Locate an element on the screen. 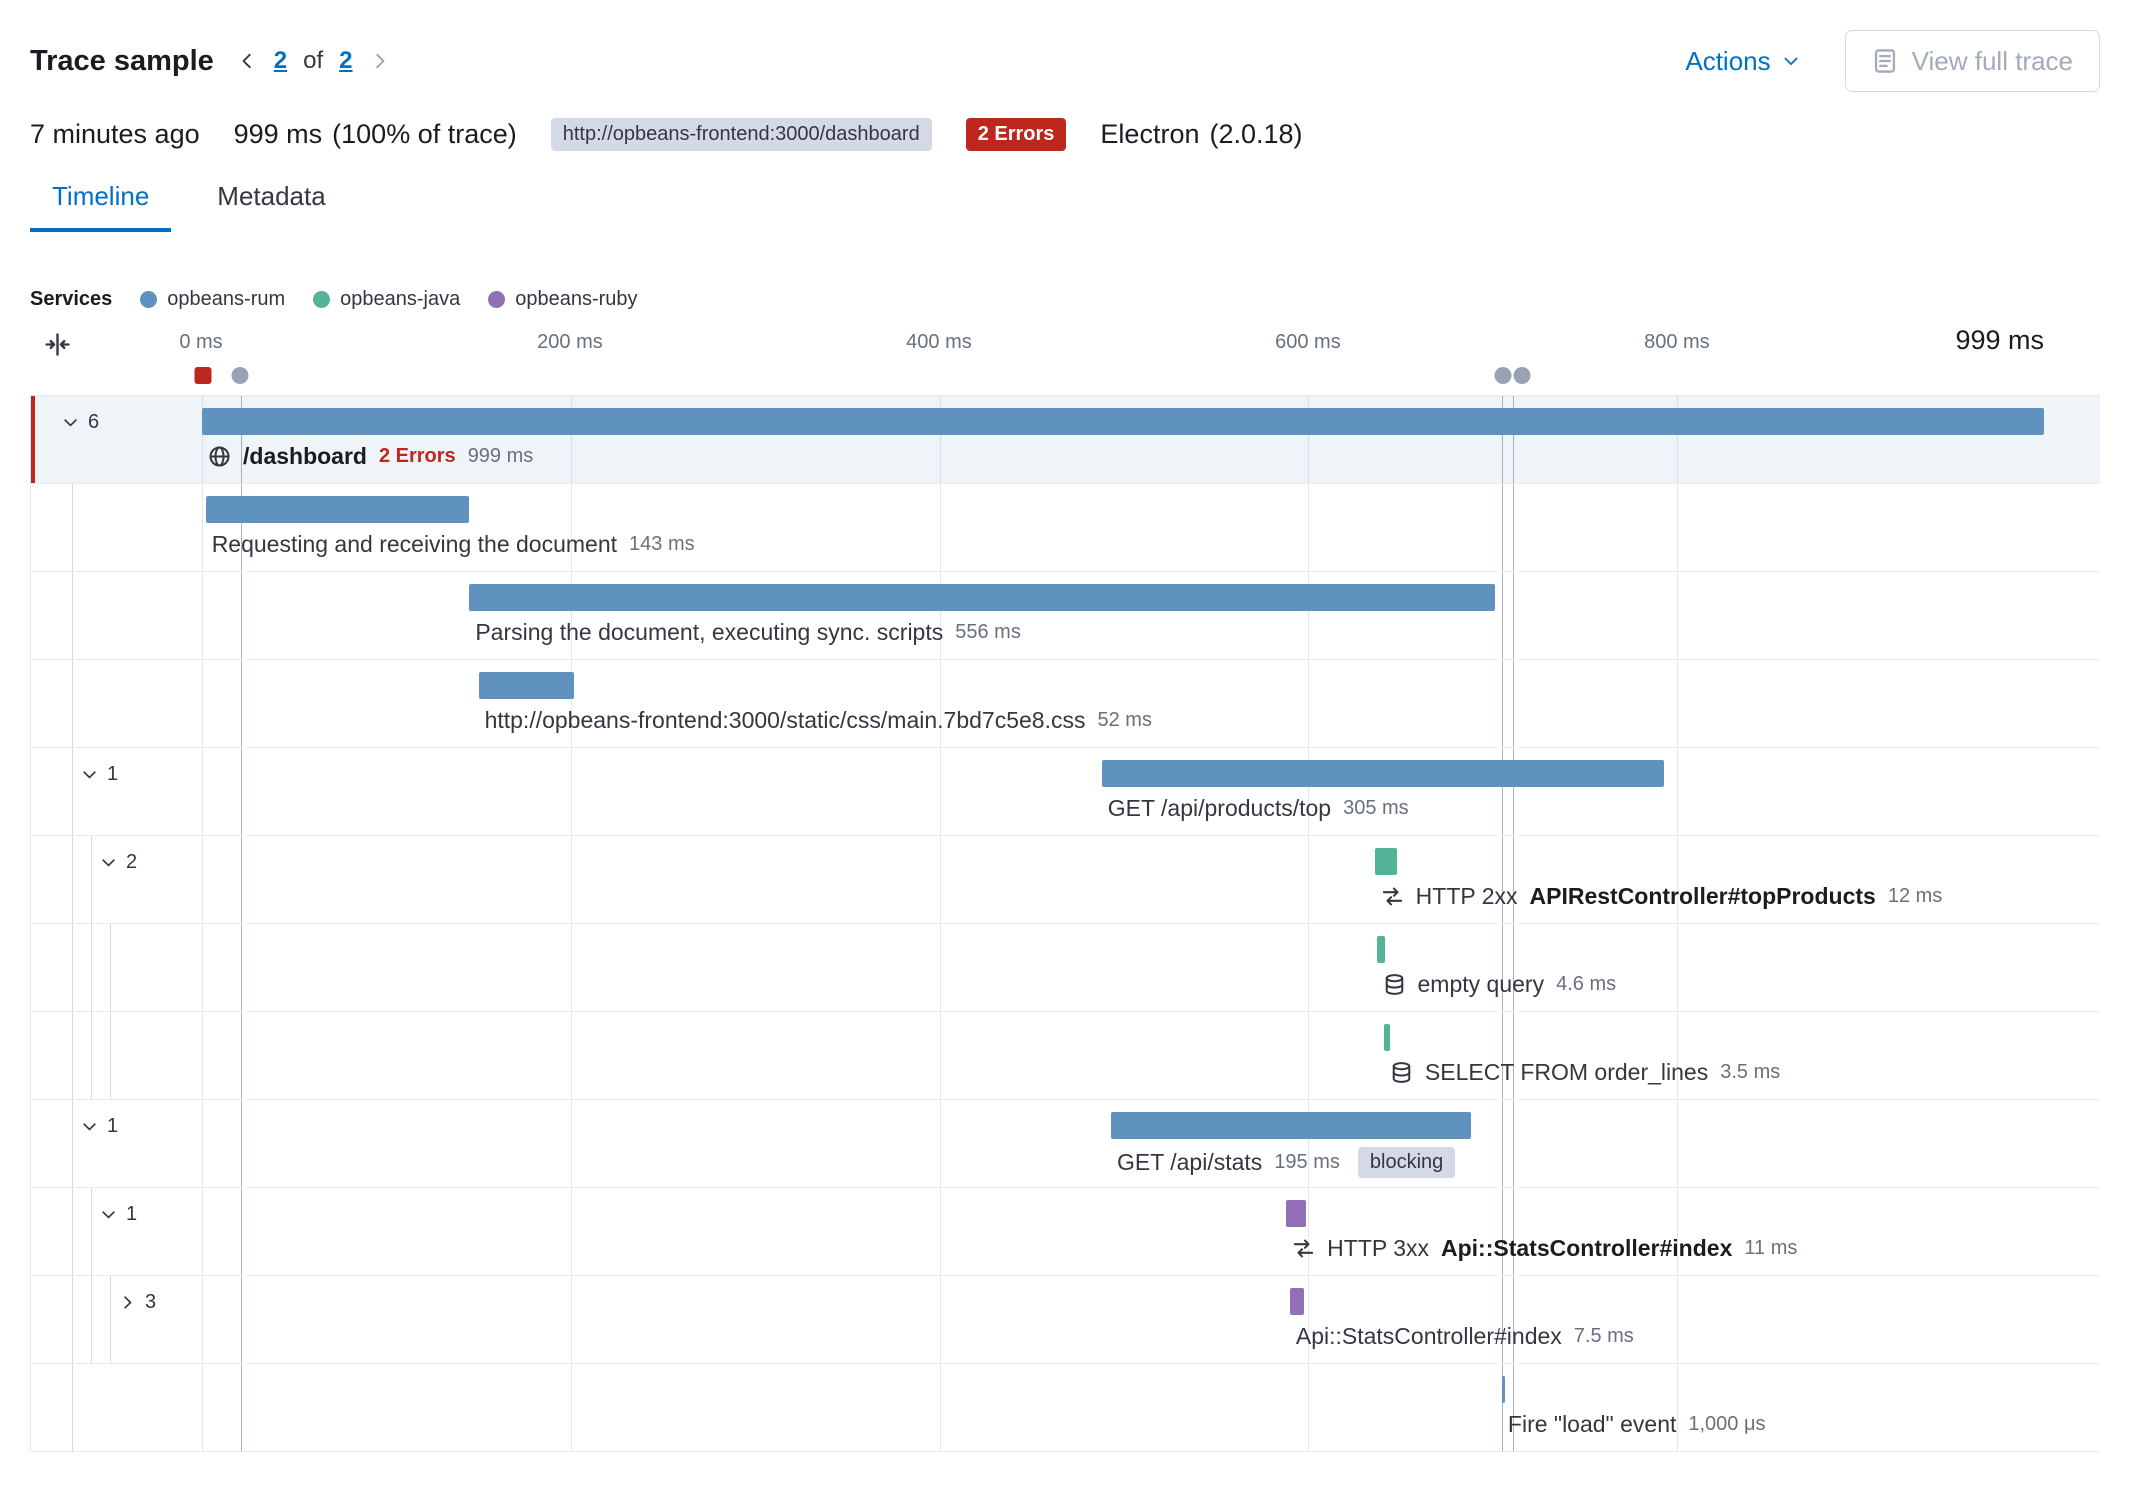 The image size is (2130, 1510). fold-timeline-icon is located at coordinates (57, 344).